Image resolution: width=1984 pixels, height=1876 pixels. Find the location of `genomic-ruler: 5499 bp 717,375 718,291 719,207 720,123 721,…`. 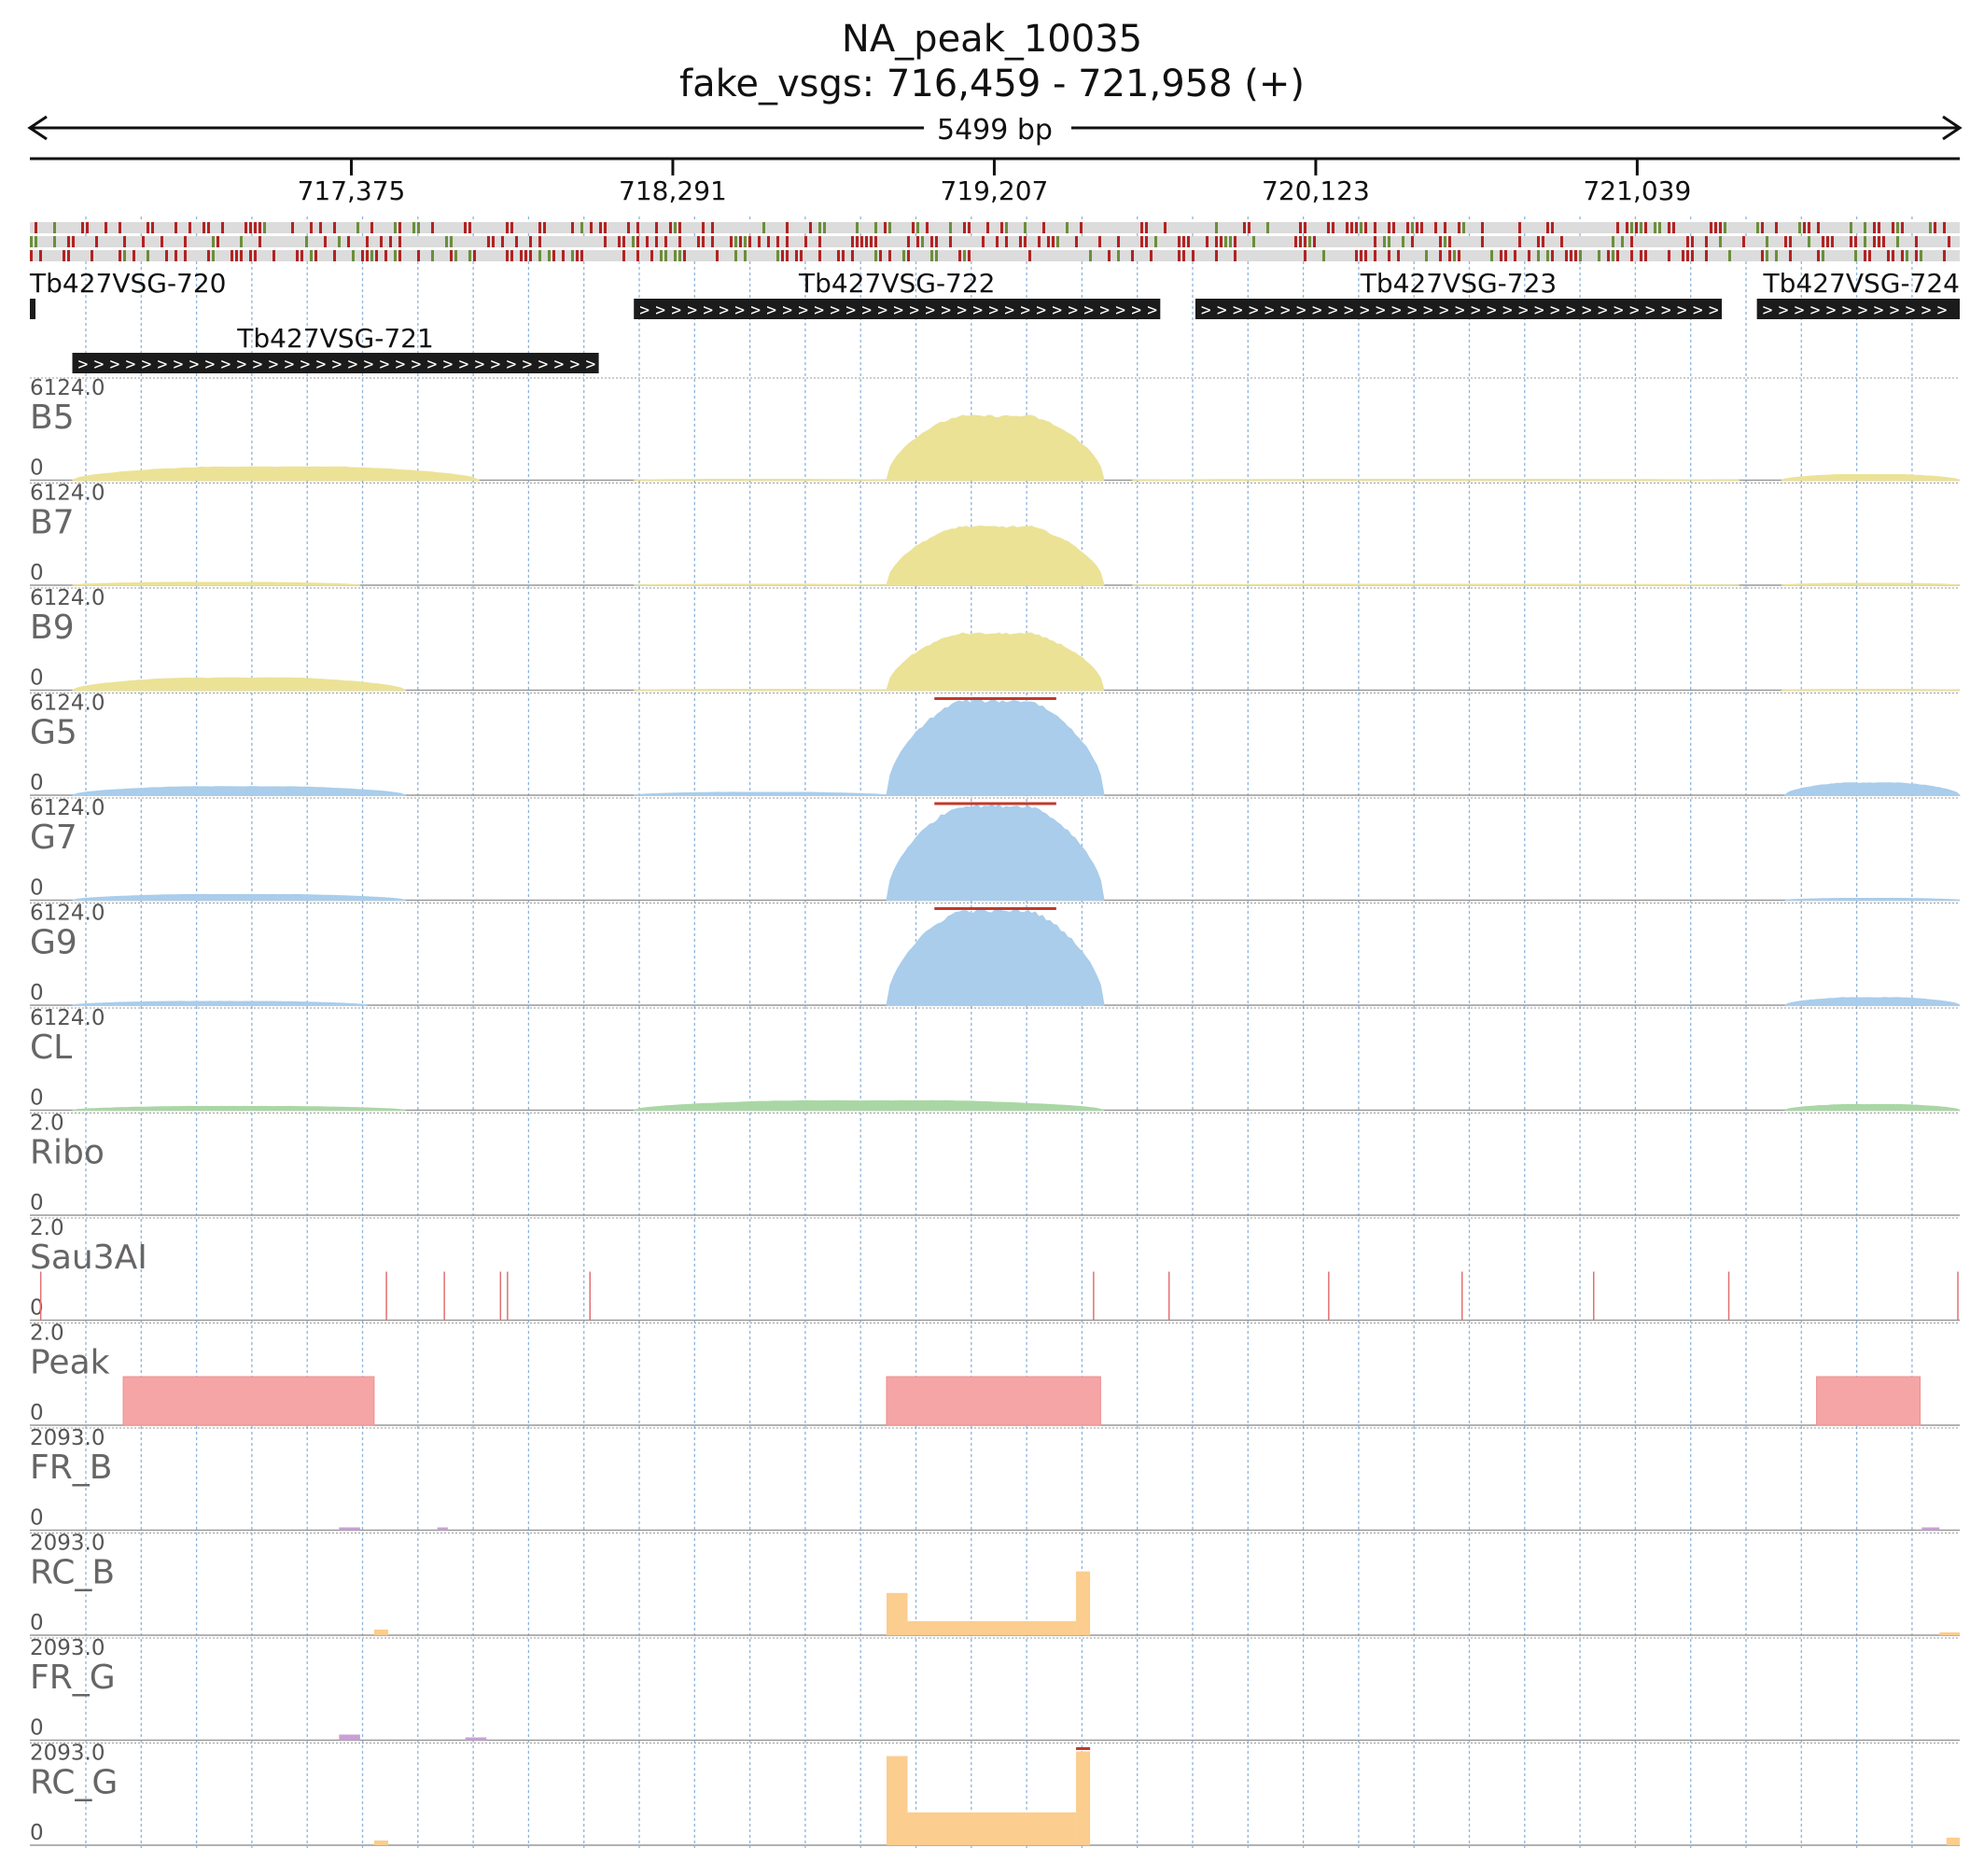

genomic-ruler: 5499 bp 717,375 718,291 719,207 720,123 721,… is located at coordinates (995, 160).